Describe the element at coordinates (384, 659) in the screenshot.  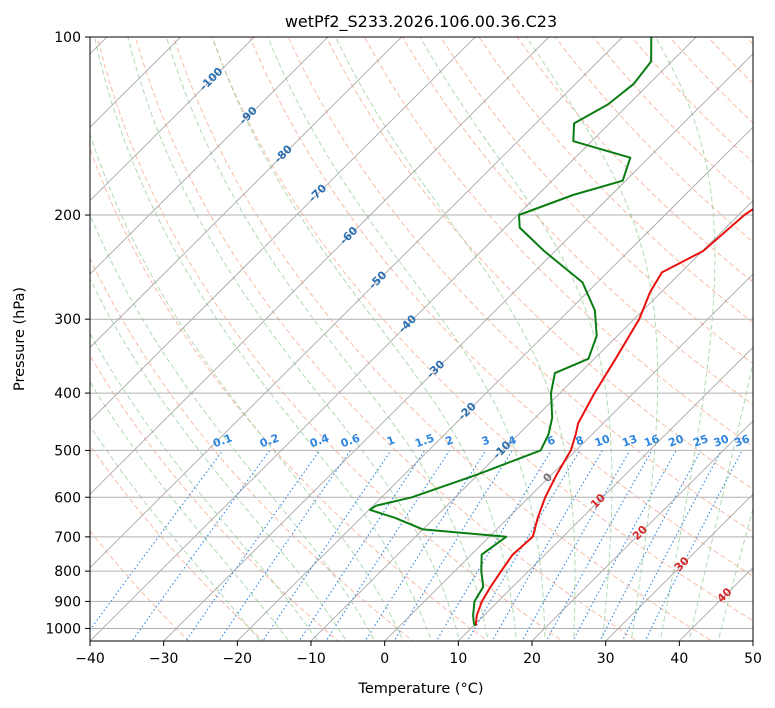
I see `x-tick-label: 0` at that location.